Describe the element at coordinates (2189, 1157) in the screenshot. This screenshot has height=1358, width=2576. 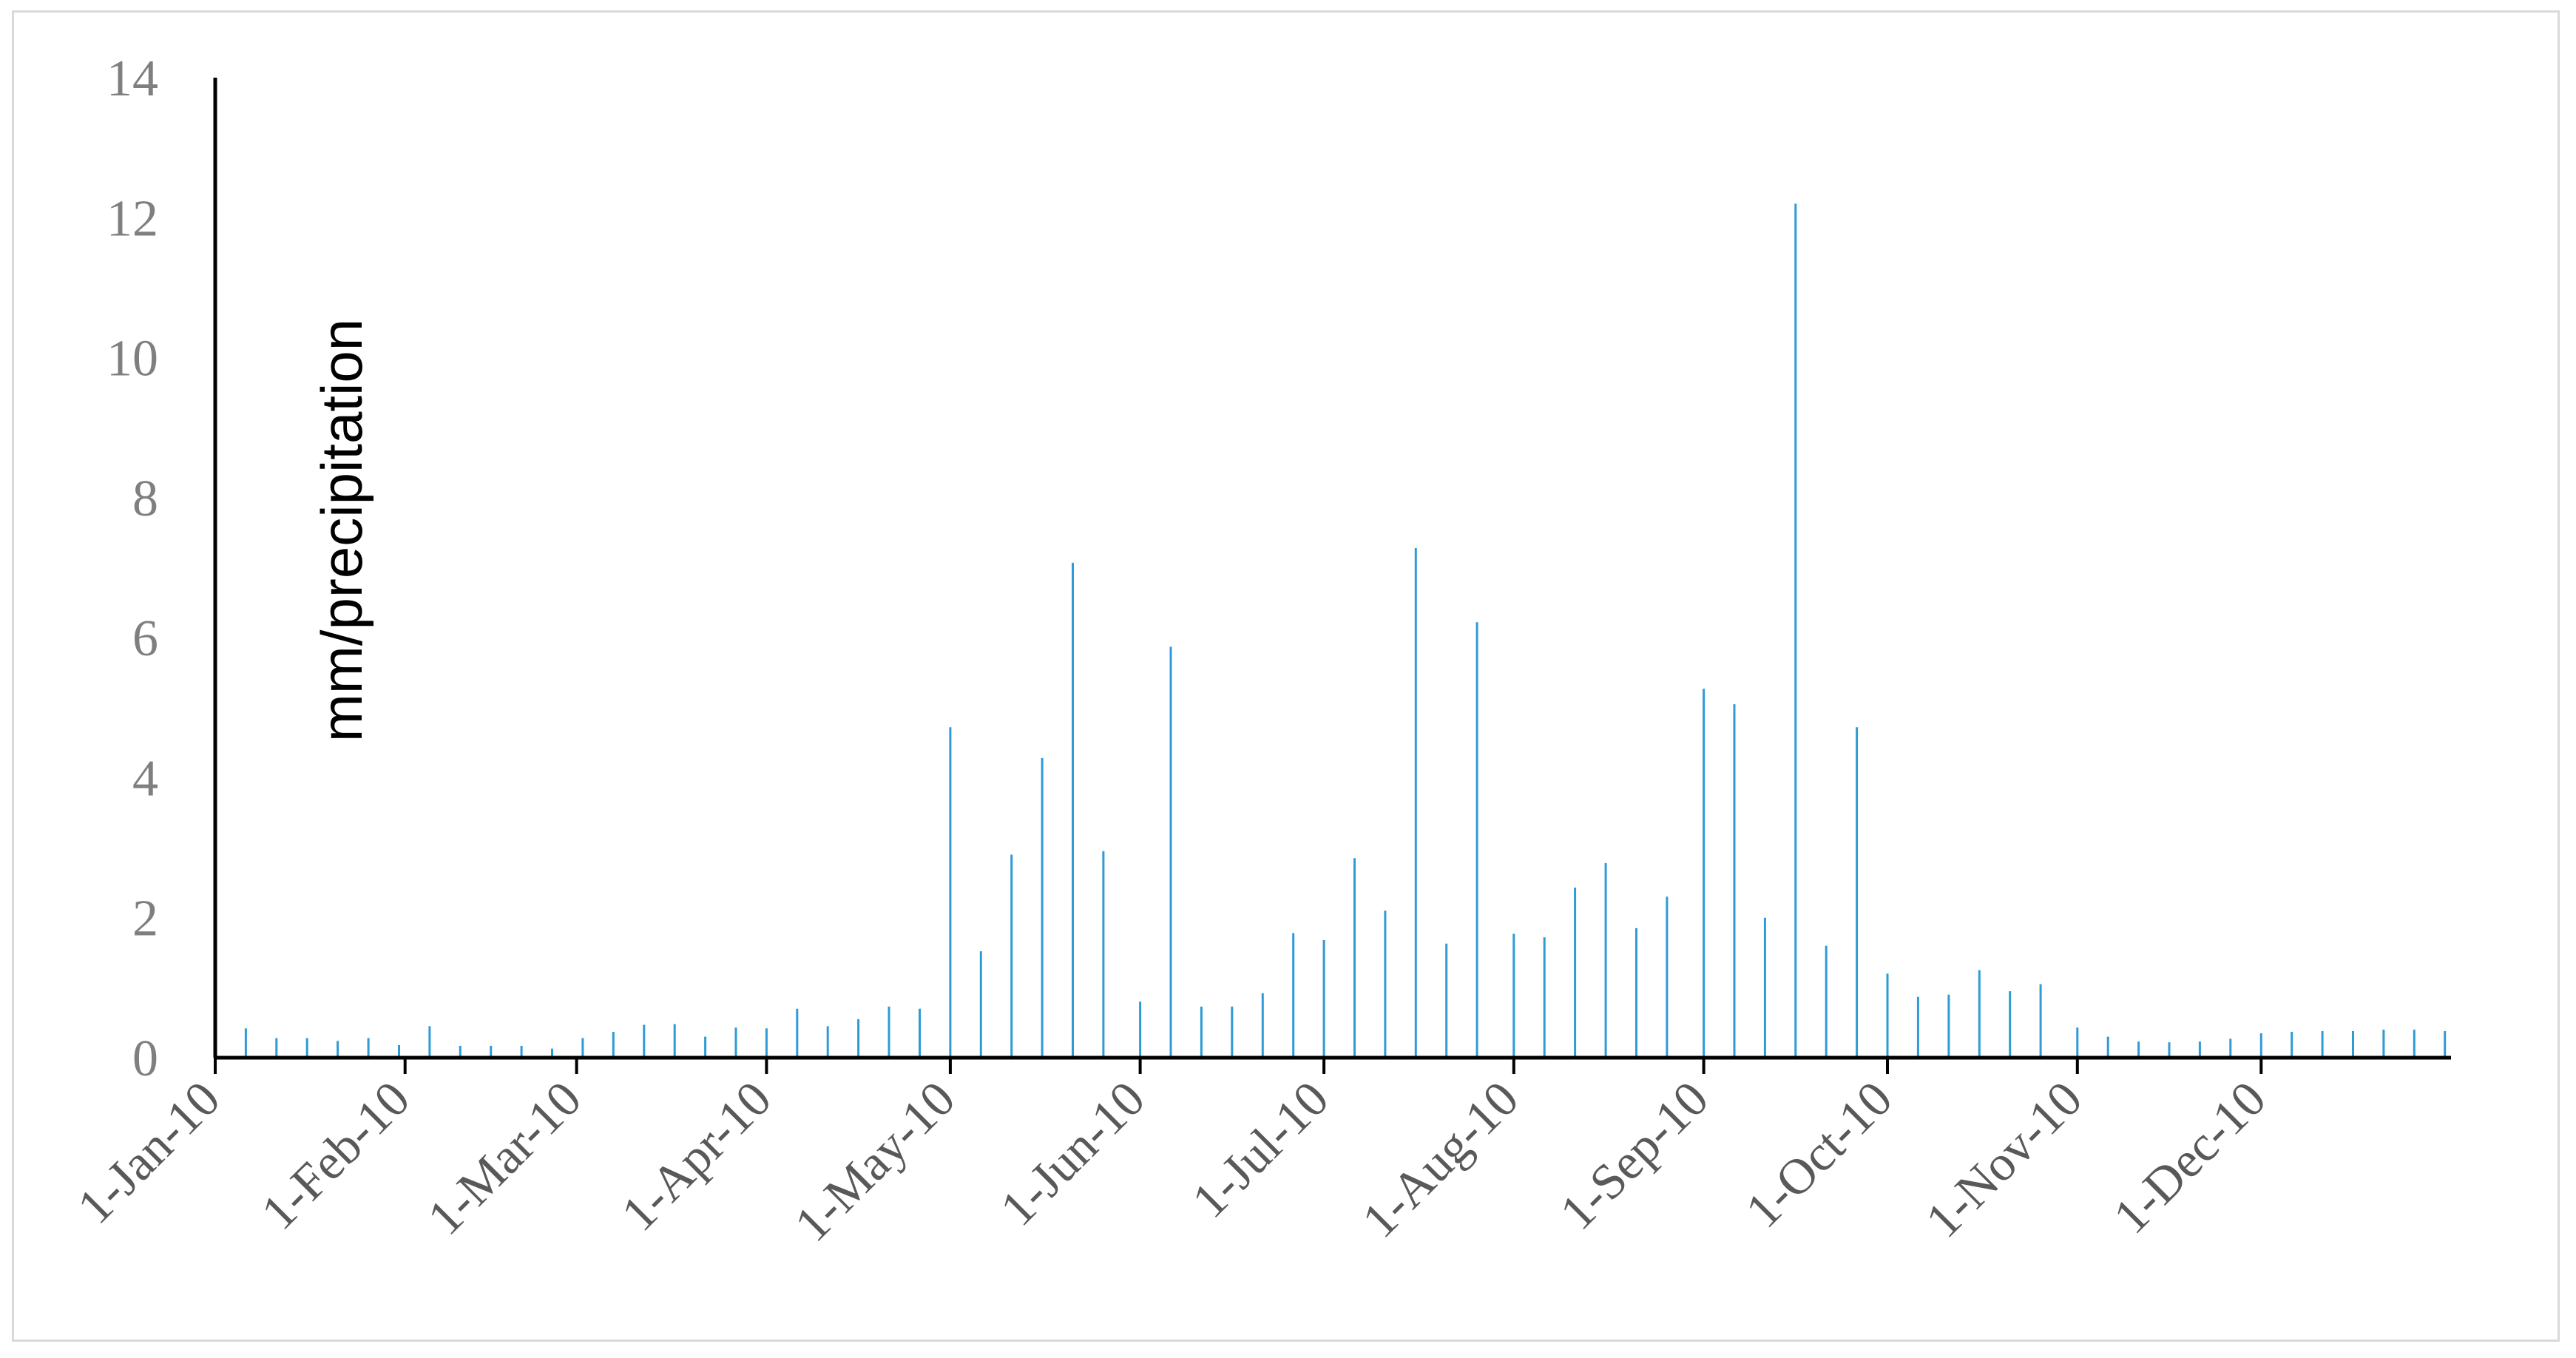
I see `x-tick-label: 1-Dec-10` at that location.